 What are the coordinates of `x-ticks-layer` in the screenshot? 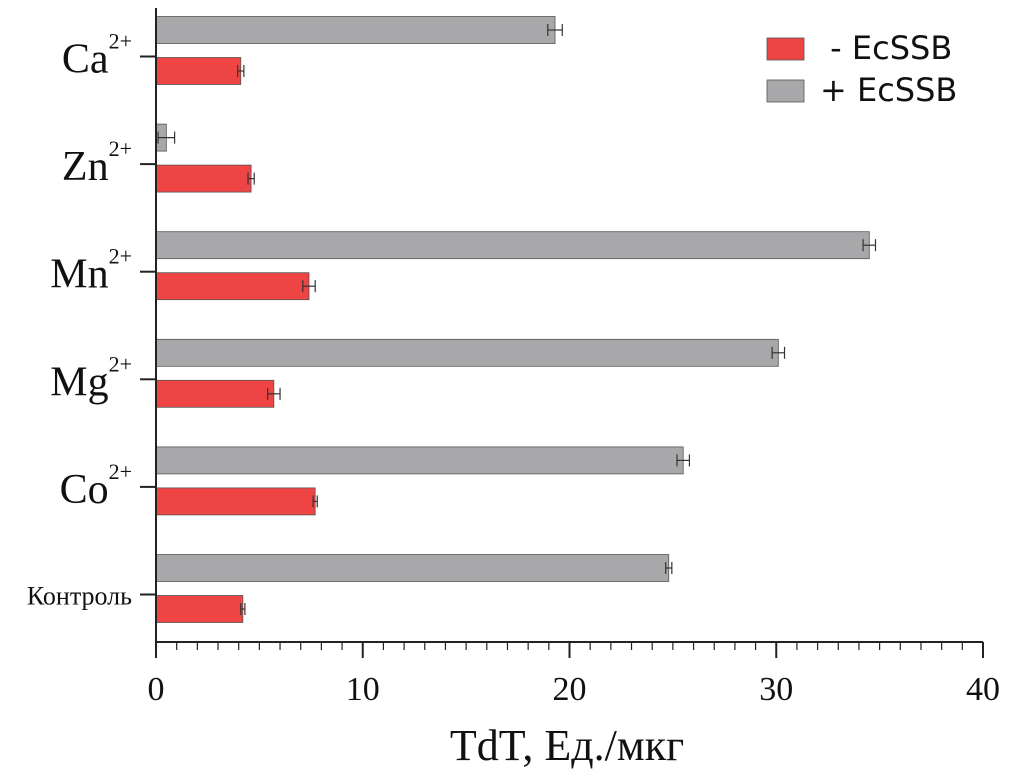 It's located at (569, 650).